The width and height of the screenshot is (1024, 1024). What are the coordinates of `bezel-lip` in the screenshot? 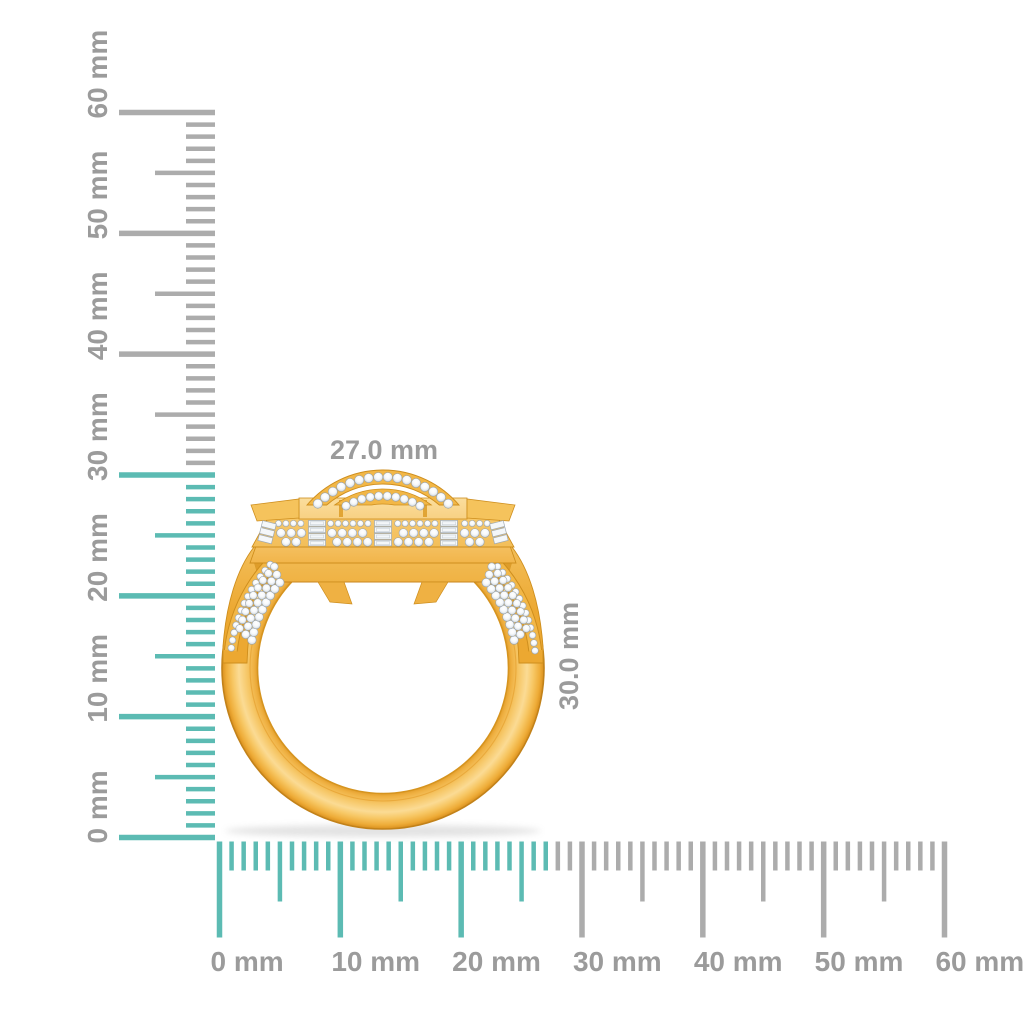 It's located at (383, 554).